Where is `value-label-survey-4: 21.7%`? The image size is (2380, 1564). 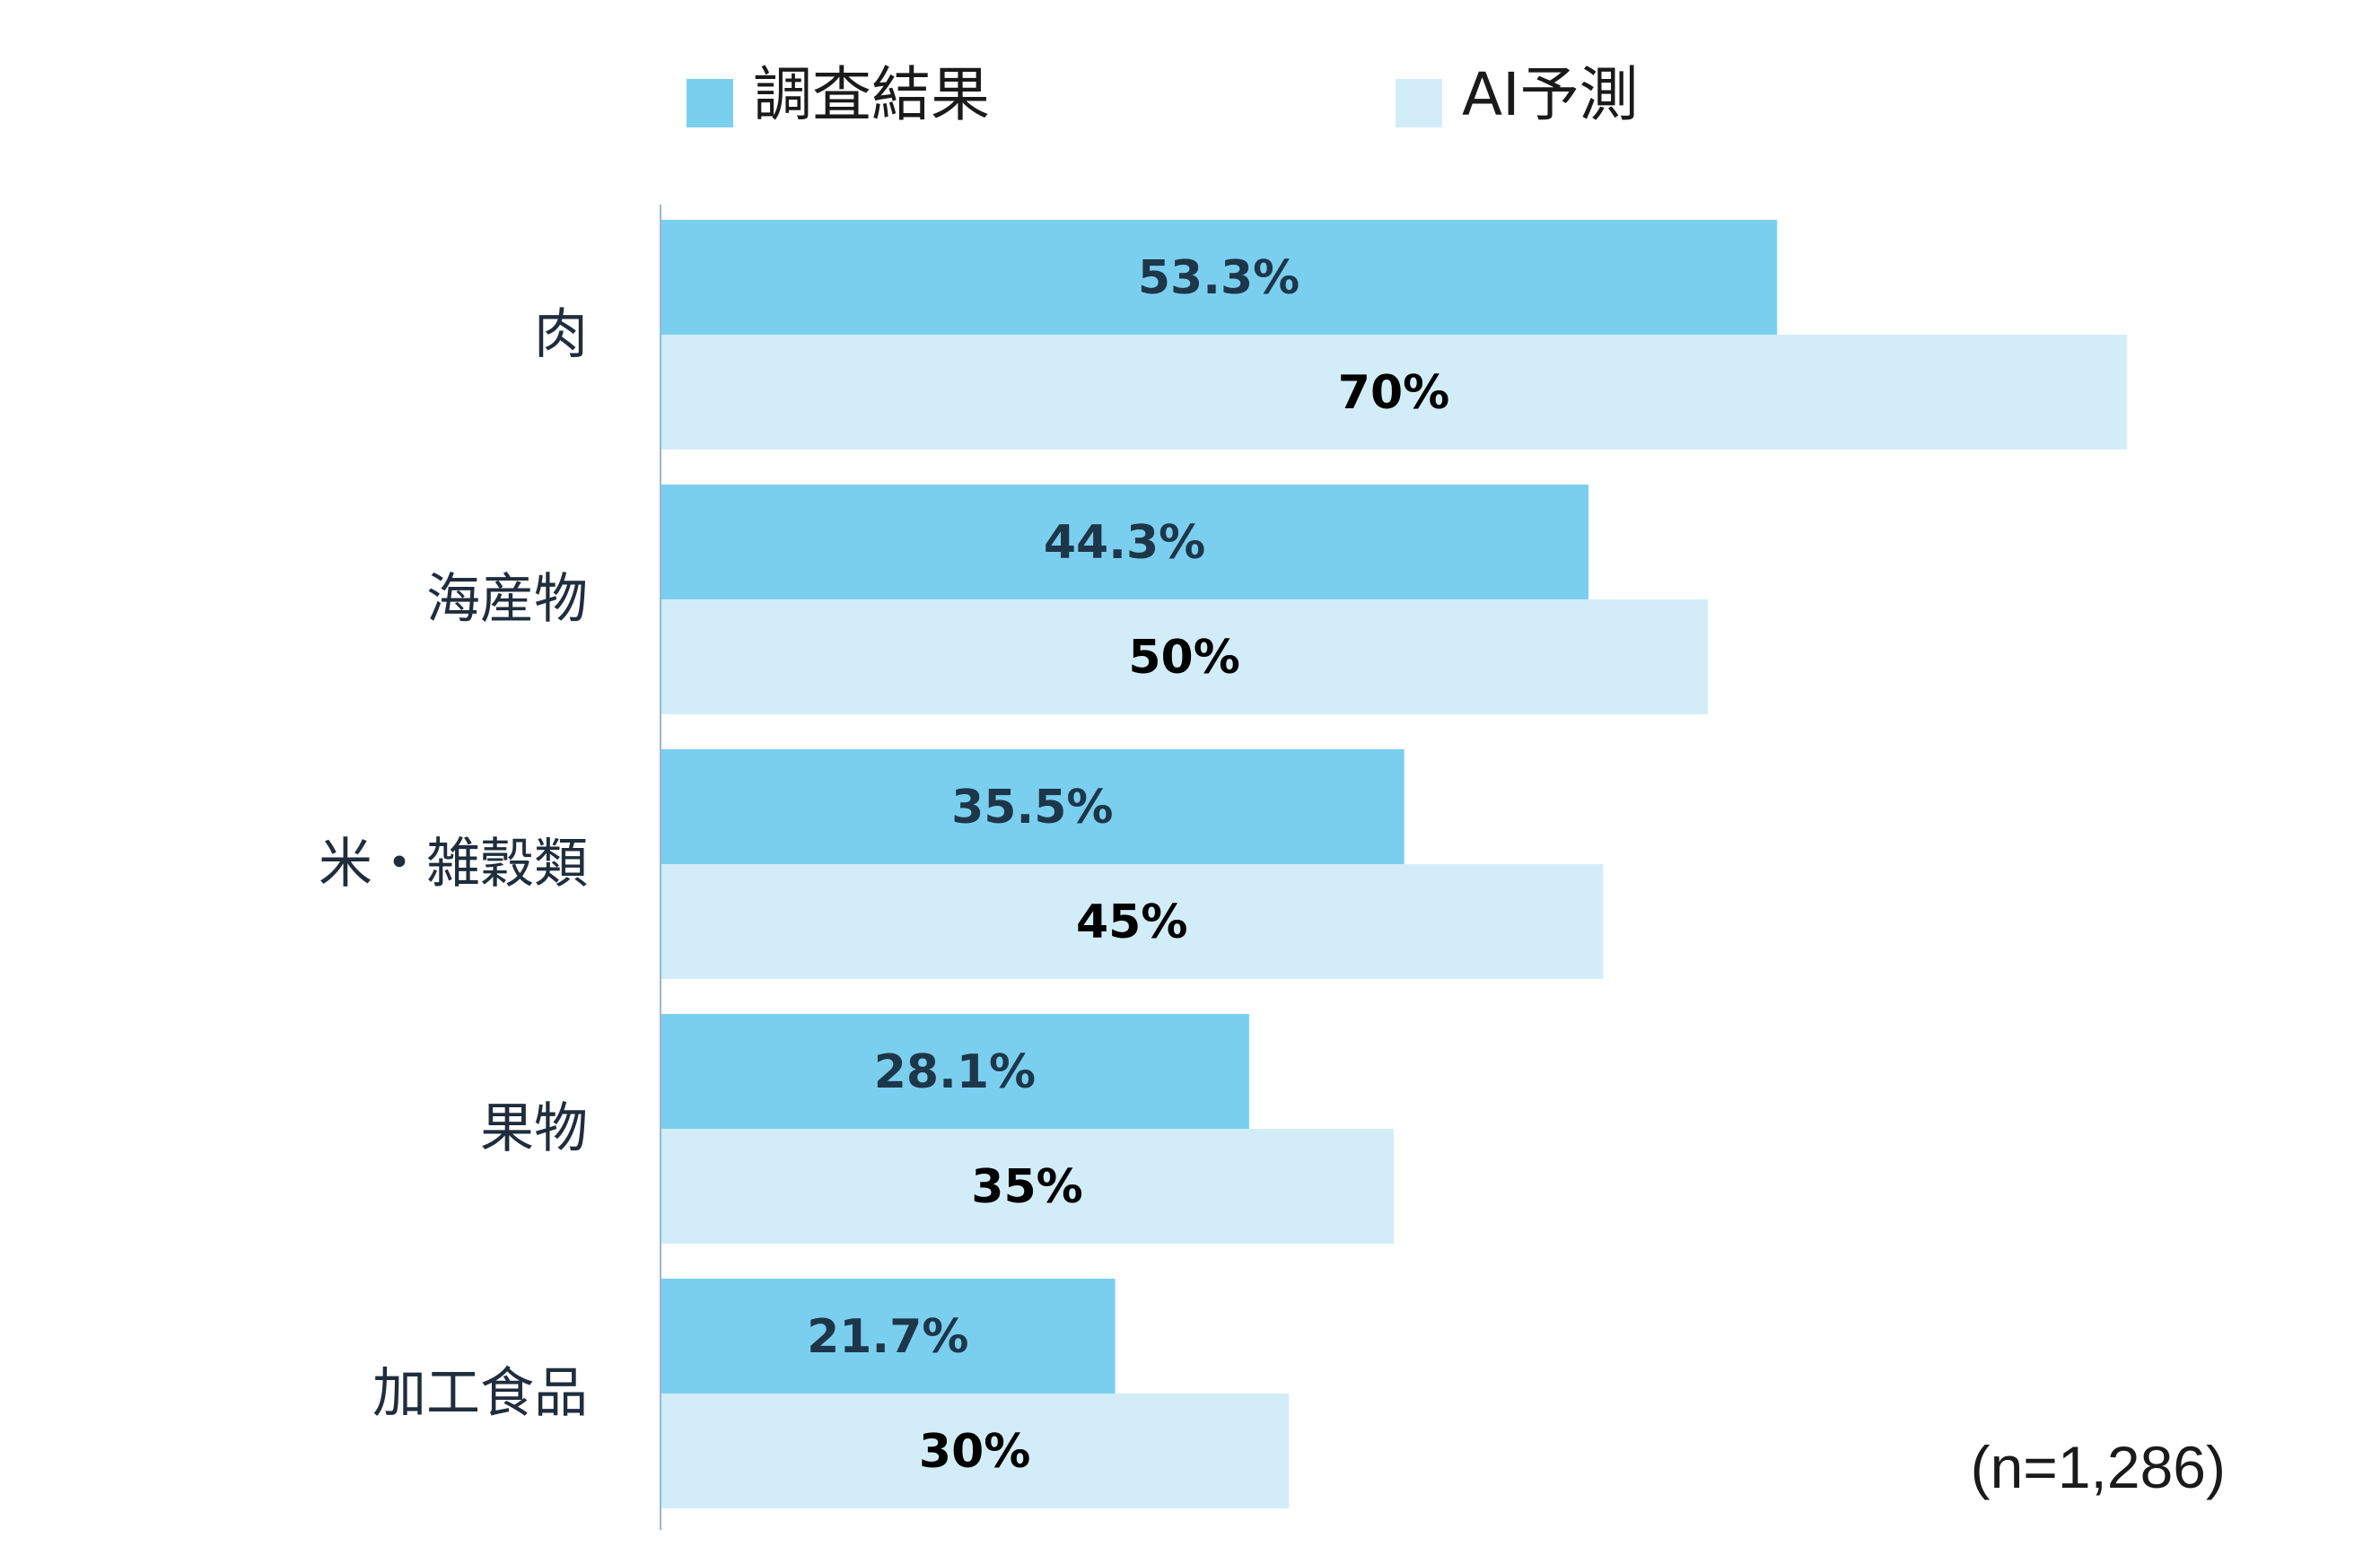
value-label-survey-4: 21.7% is located at coordinates (887, 1337).